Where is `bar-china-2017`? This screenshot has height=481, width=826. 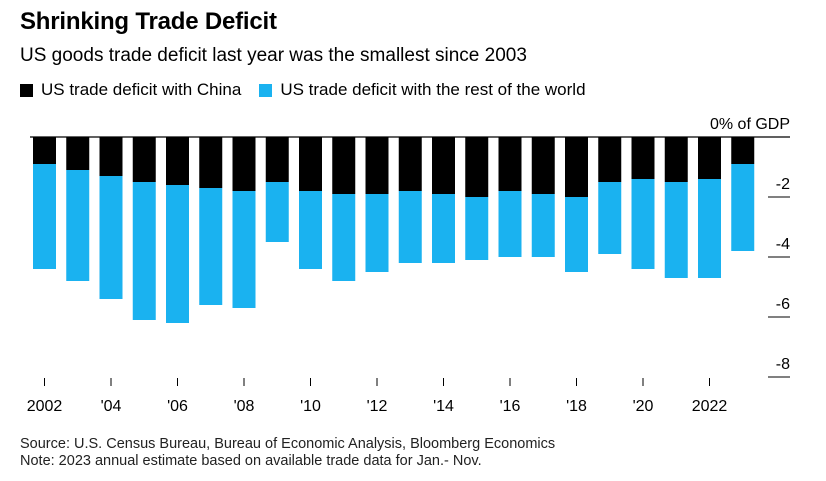 bar-china-2017 is located at coordinates (543, 165).